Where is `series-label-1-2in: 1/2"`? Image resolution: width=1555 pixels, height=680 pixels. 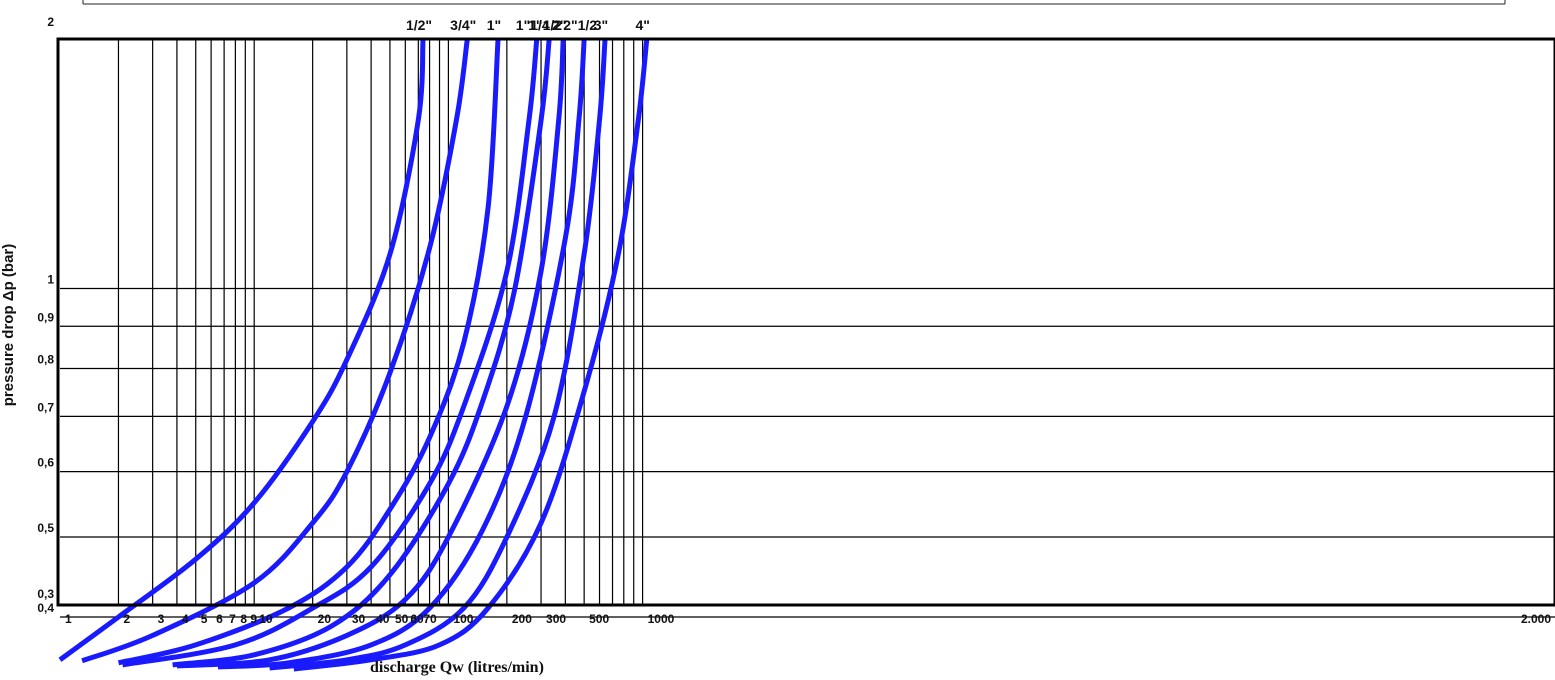 series-label-1-2in: 1/2" is located at coordinates (419, 25).